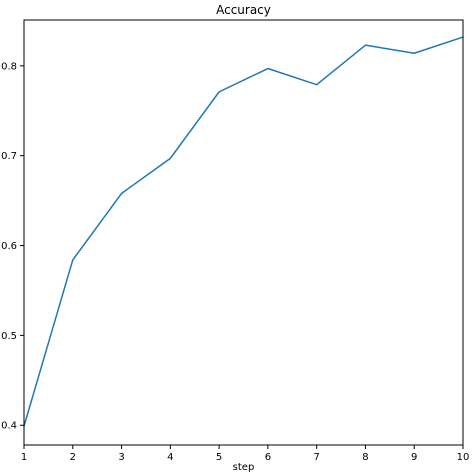 This screenshot has height=476, width=474. Describe the element at coordinates (463, 457) in the screenshot. I see `x-tick-label: 10` at that location.